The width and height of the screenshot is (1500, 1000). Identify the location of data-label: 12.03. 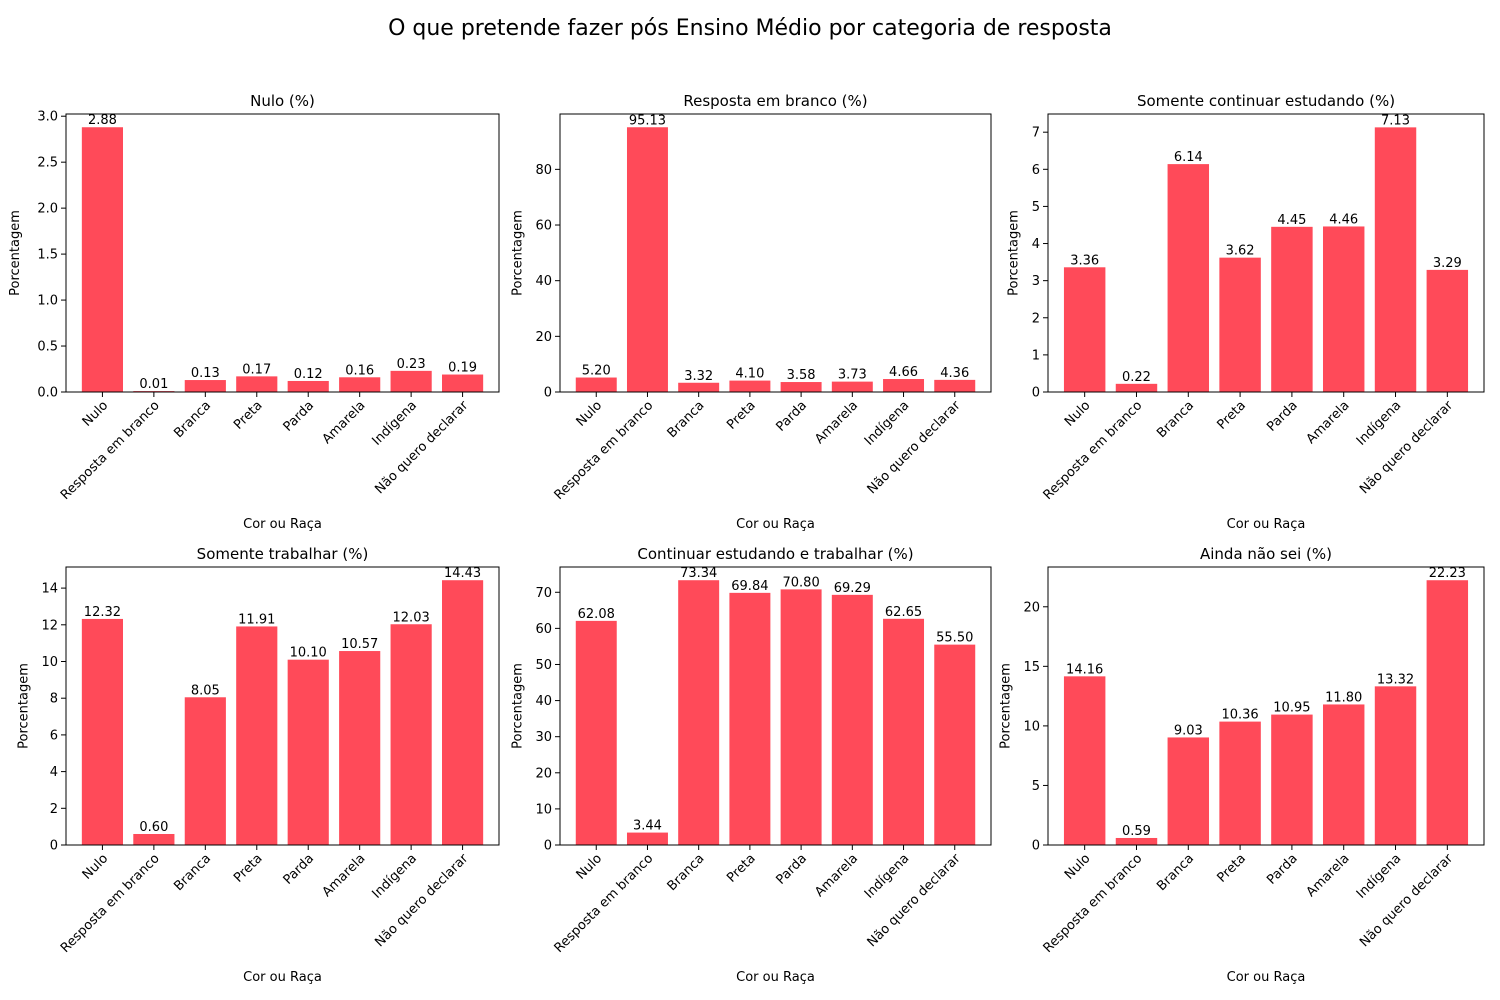
(411, 617).